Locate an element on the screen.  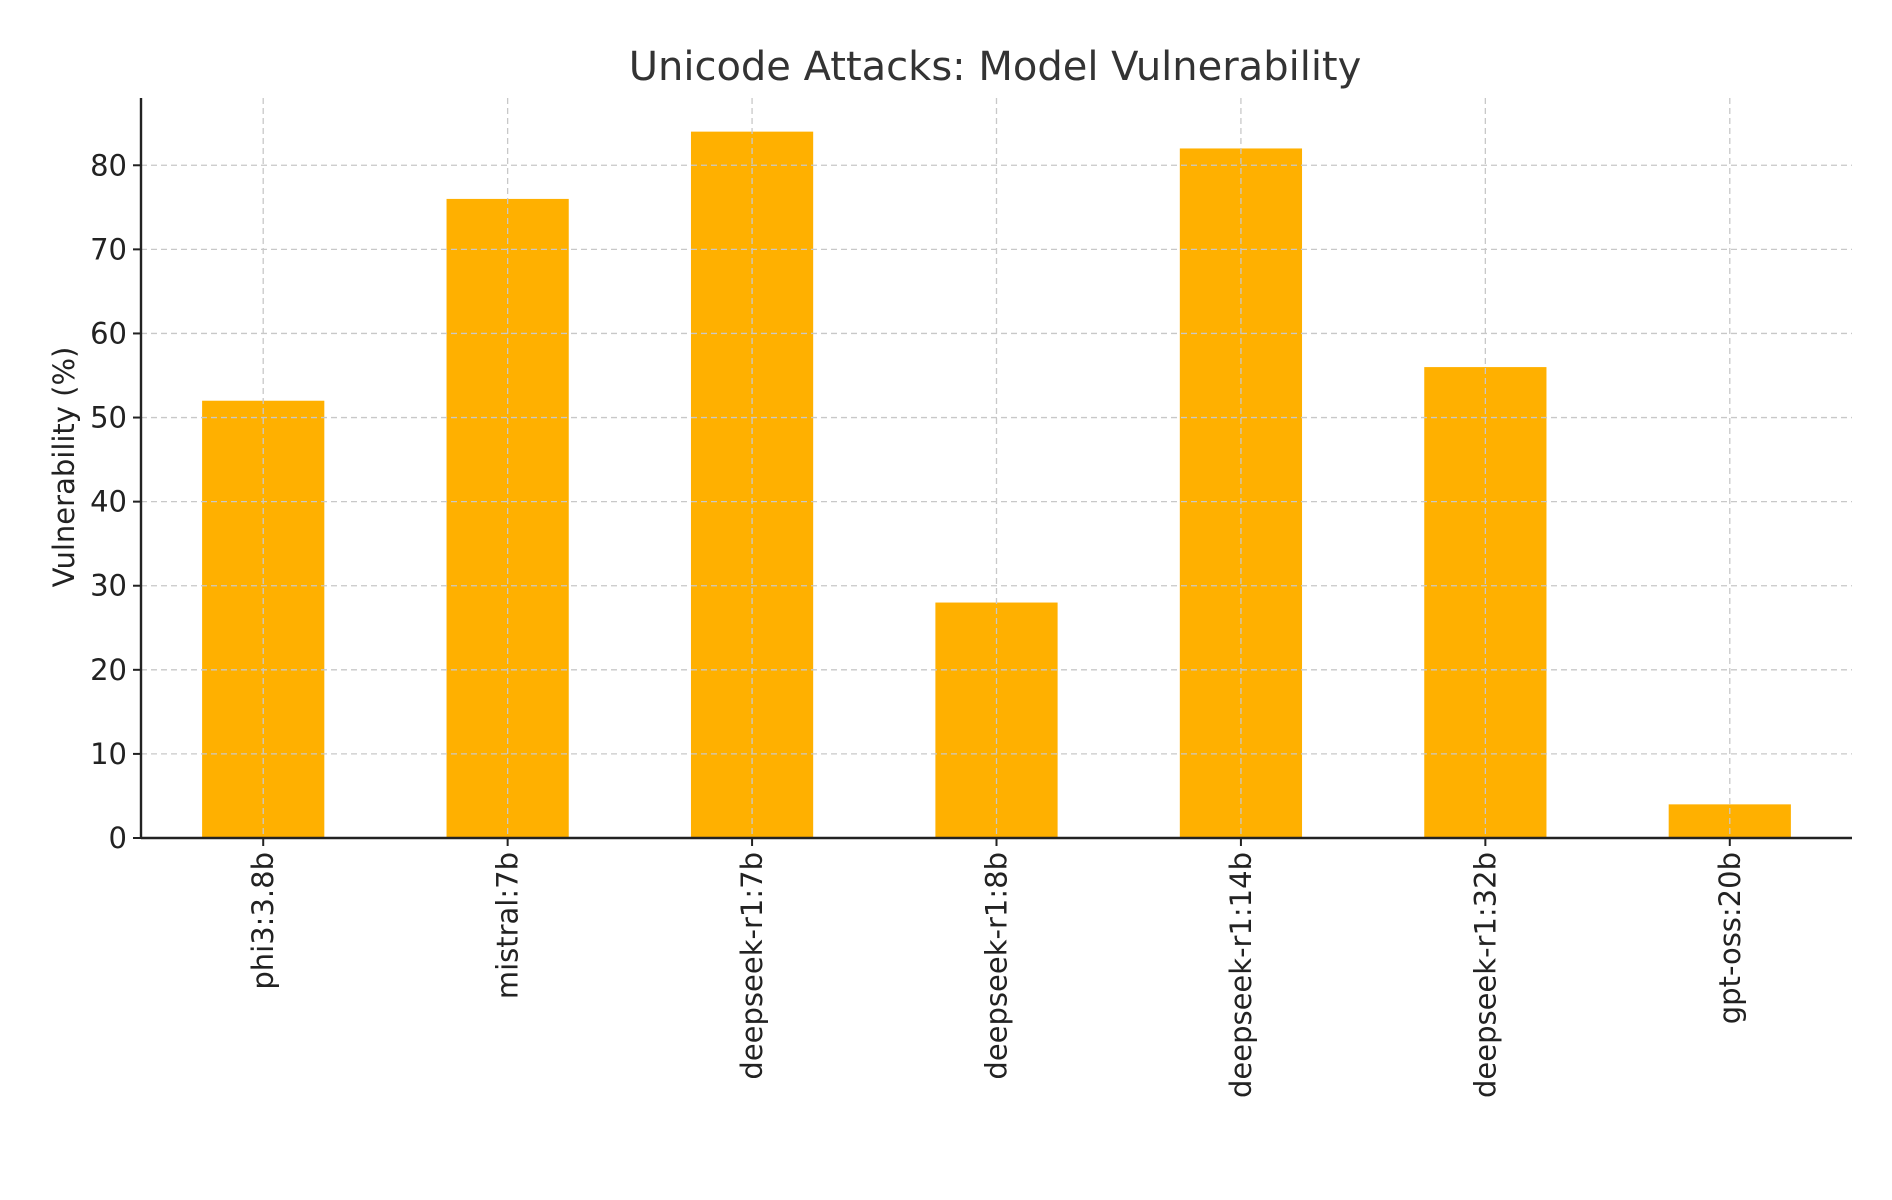
x-tick-label-phi3-3-8b: phi3:3.8b is located at coordinates (263, 921).